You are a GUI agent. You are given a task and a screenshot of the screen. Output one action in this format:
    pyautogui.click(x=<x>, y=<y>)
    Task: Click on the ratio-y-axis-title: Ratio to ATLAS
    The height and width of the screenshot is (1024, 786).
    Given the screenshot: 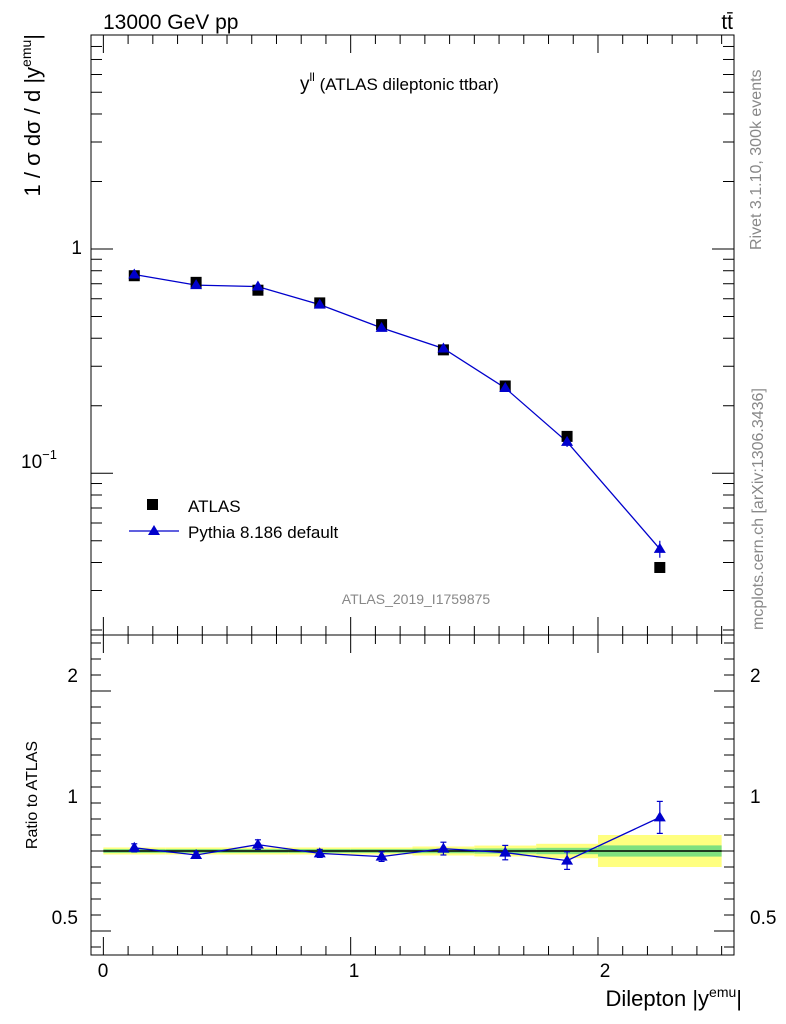 What is the action you would take?
    pyautogui.click(x=32, y=795)
    